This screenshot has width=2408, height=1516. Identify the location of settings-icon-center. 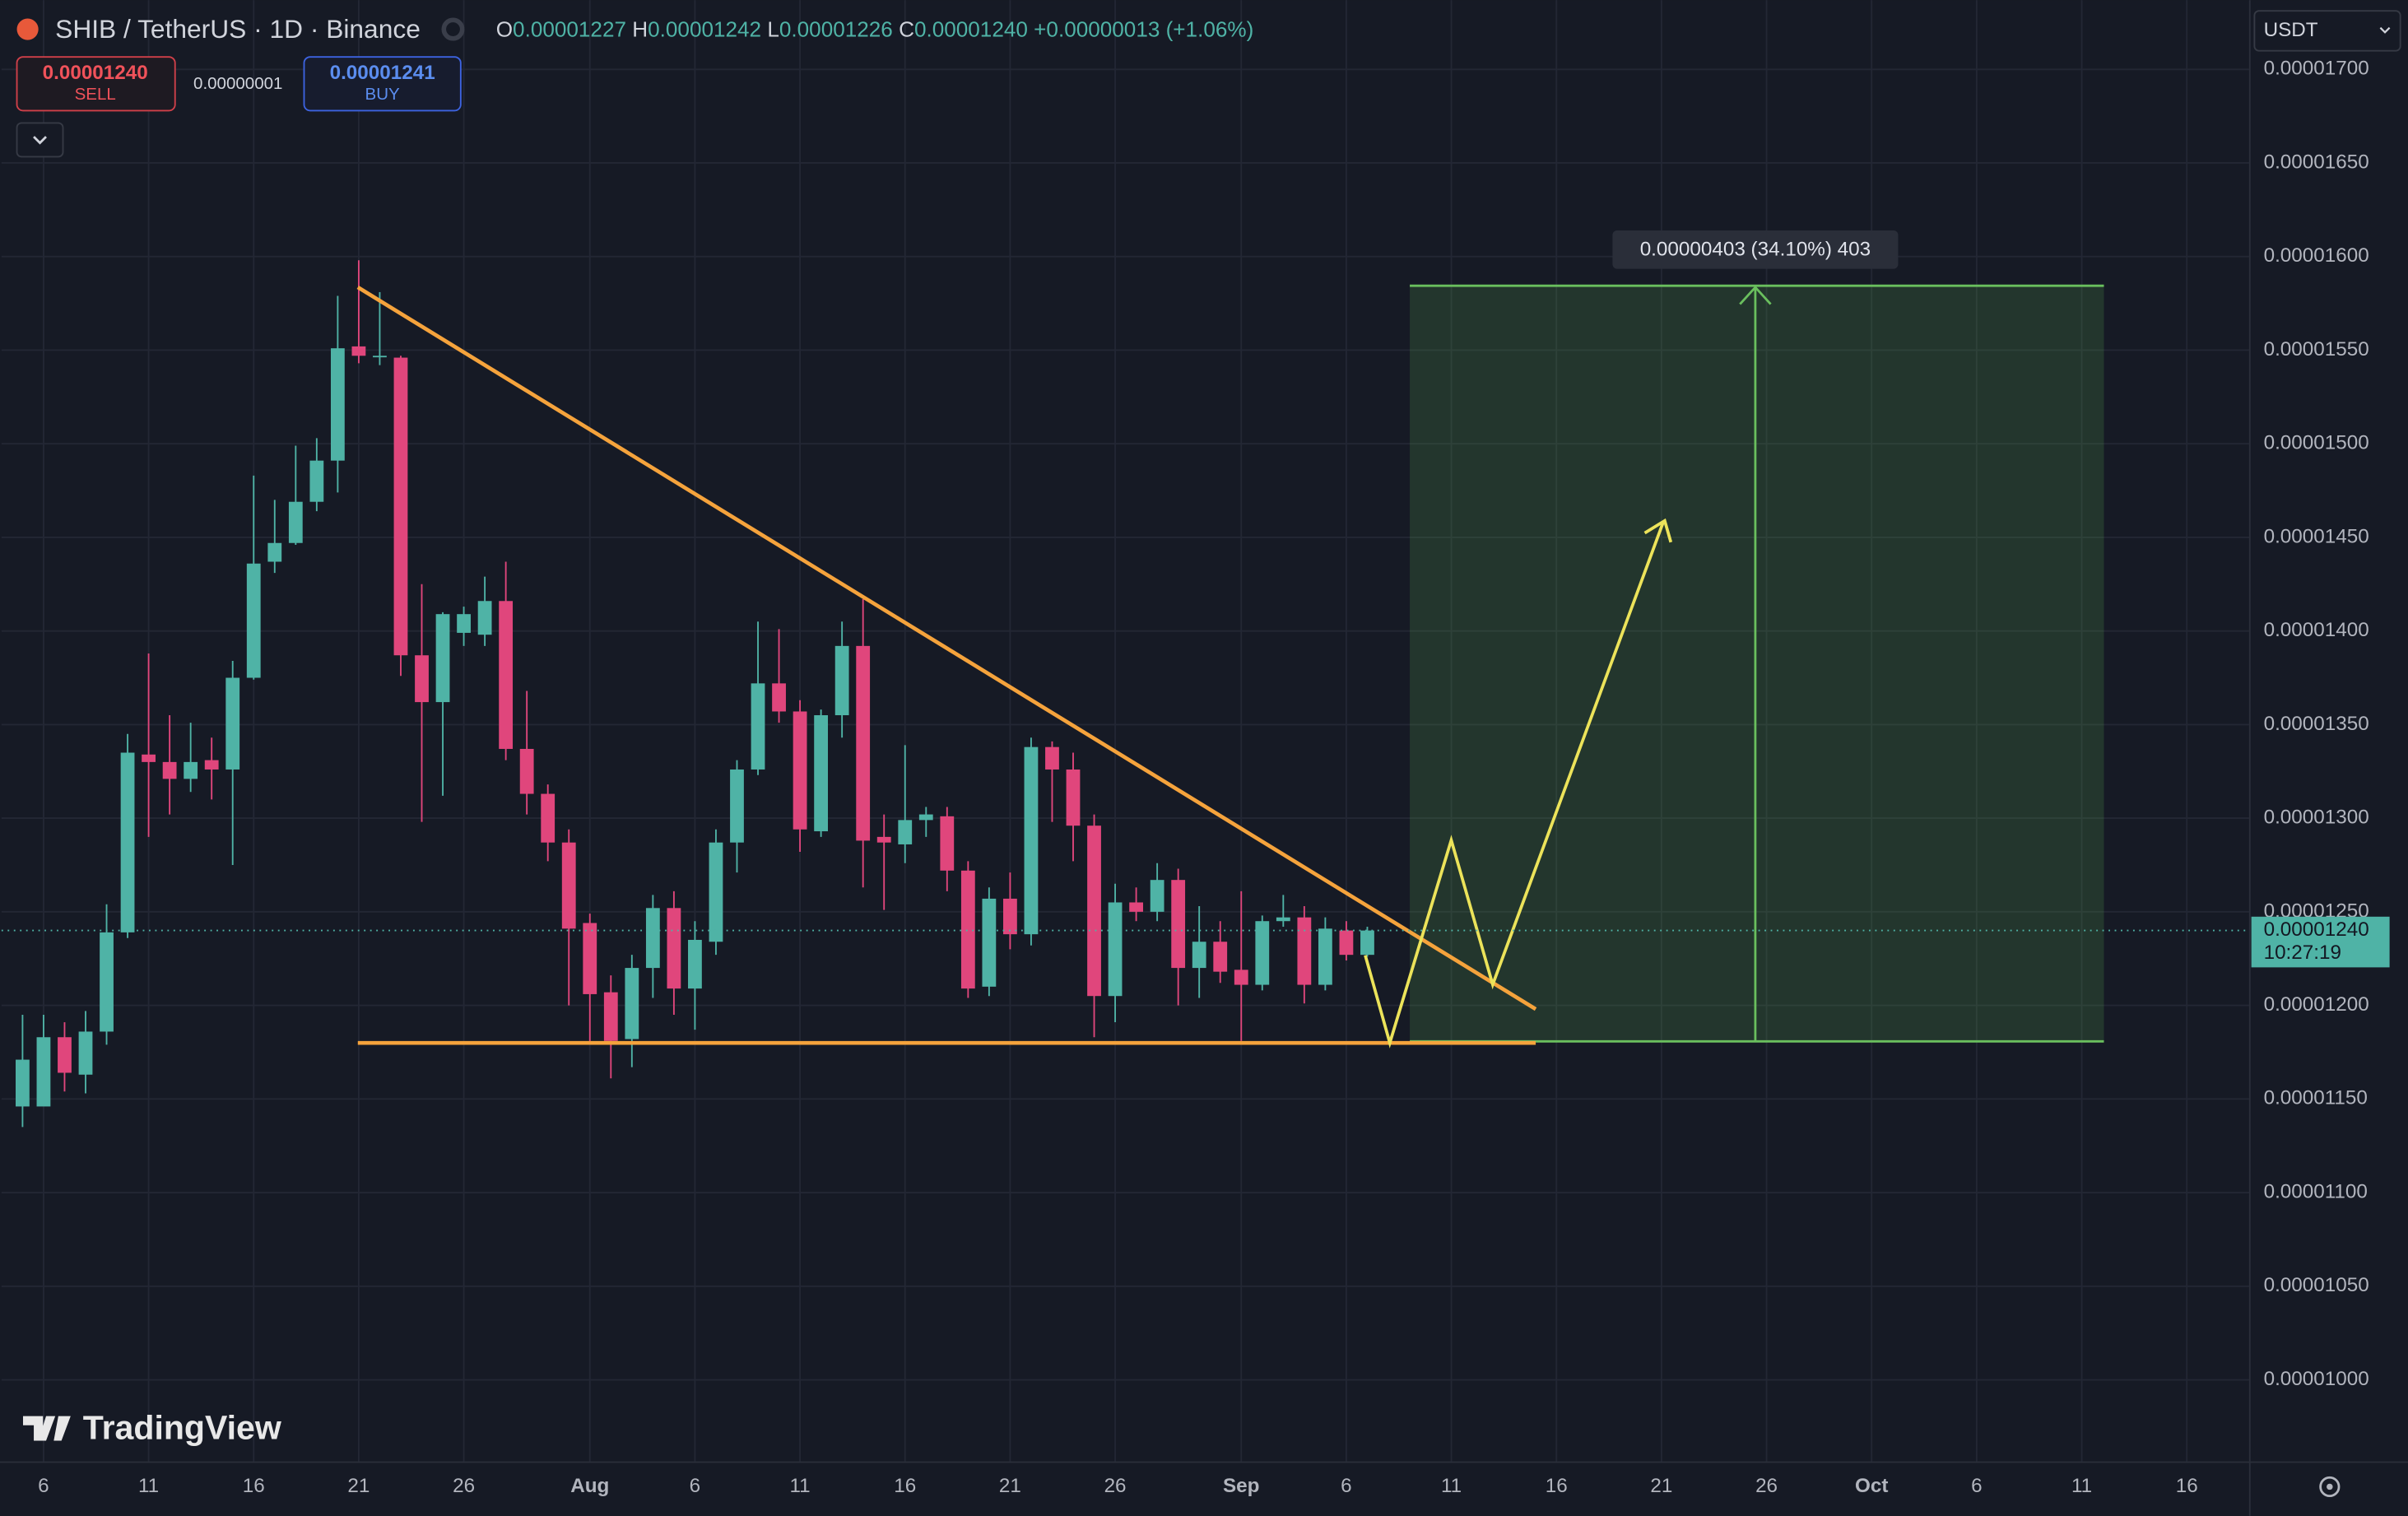
(2330, 1486).